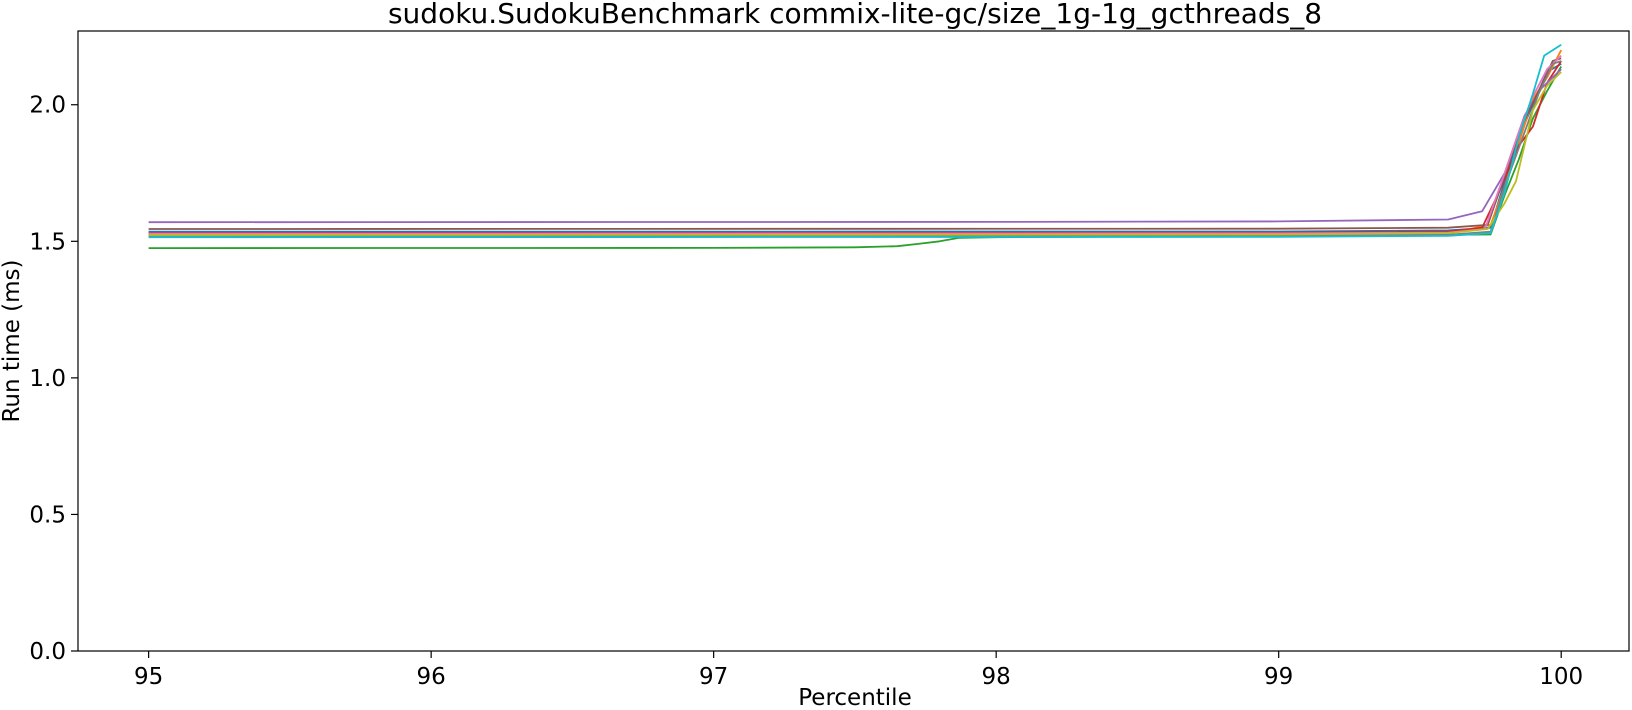 The image size is (1632, 710). Describe the element at coordinates (12, 340) in the screenshot. I see `y-axis-label: Run time (ms)` at that location.